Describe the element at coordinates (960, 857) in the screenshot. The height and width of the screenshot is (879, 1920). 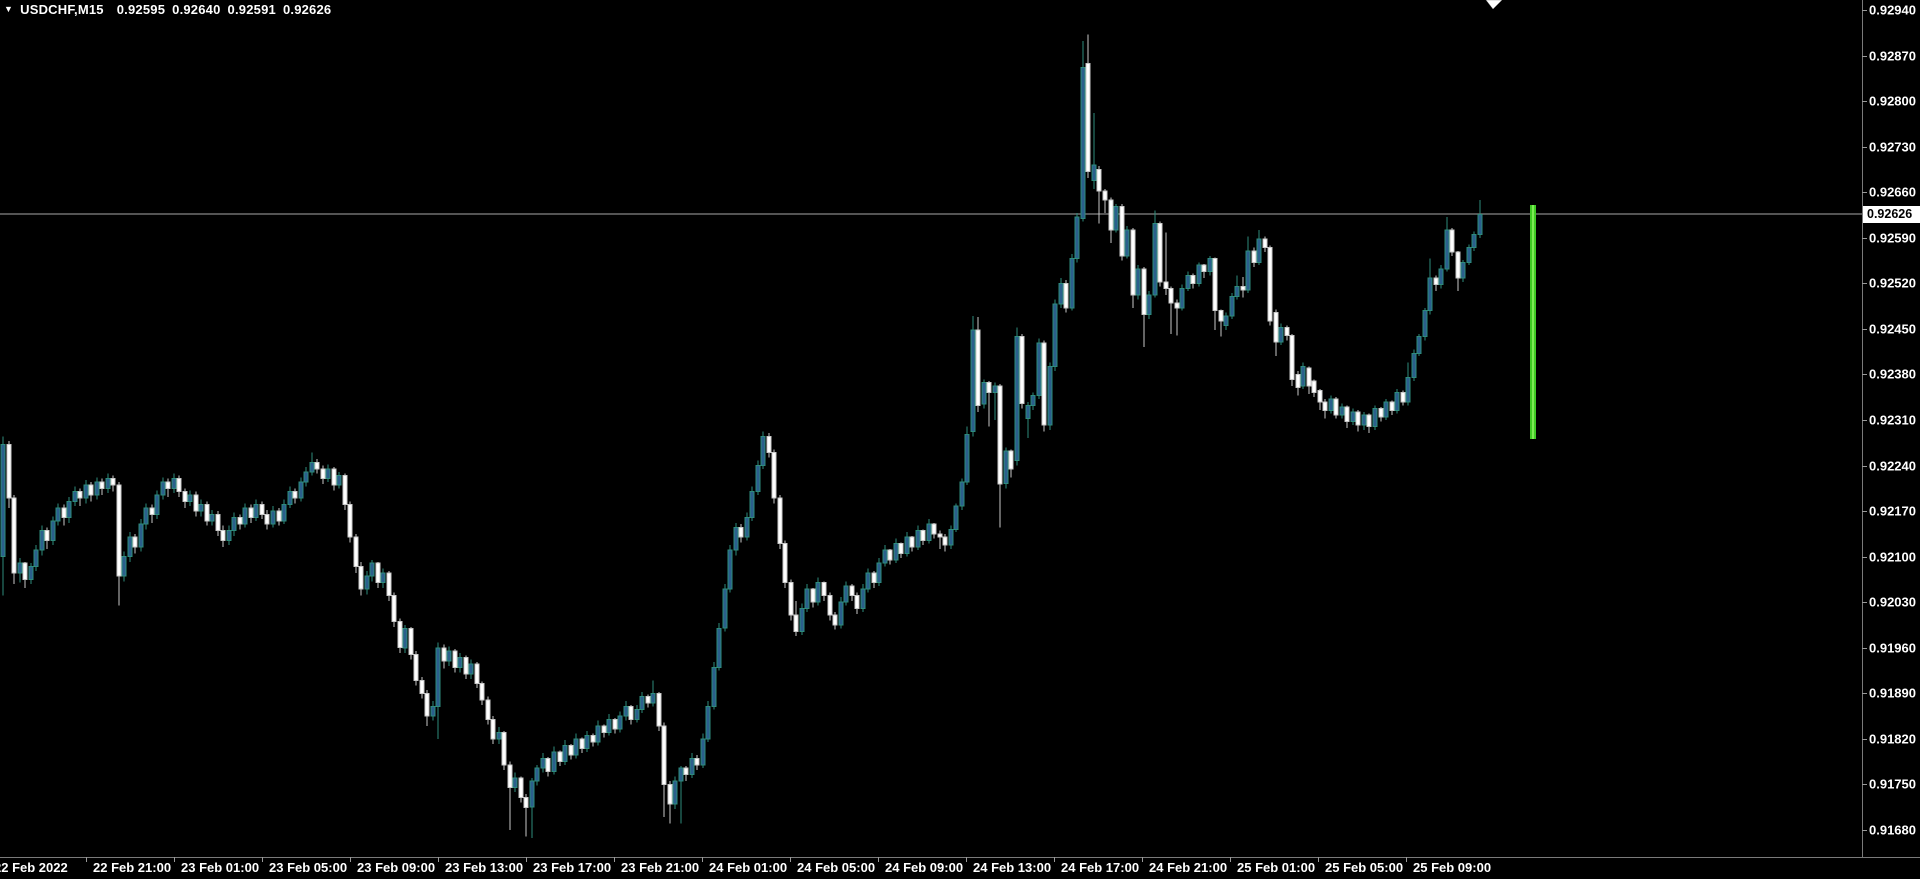
I see `time-axis-line` at that location.